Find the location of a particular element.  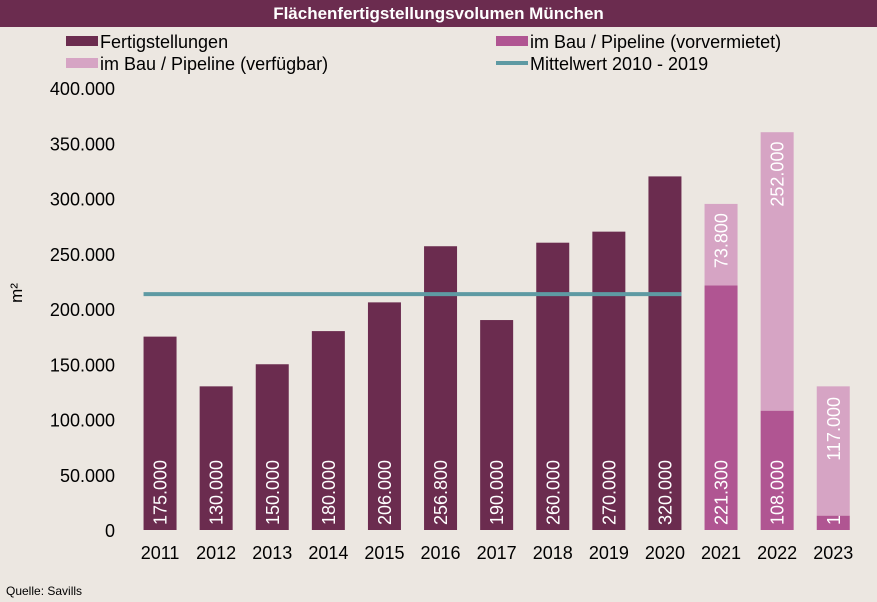

bar-value-label: 175.000 is located at coordinates (161, 492).